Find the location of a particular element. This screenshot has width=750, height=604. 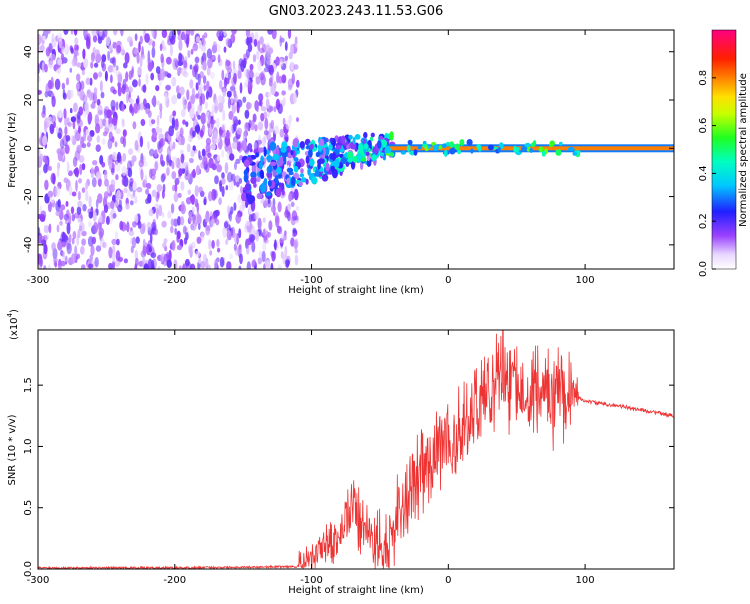

x-tick-label: -300 is located at coordinates (38, 580).